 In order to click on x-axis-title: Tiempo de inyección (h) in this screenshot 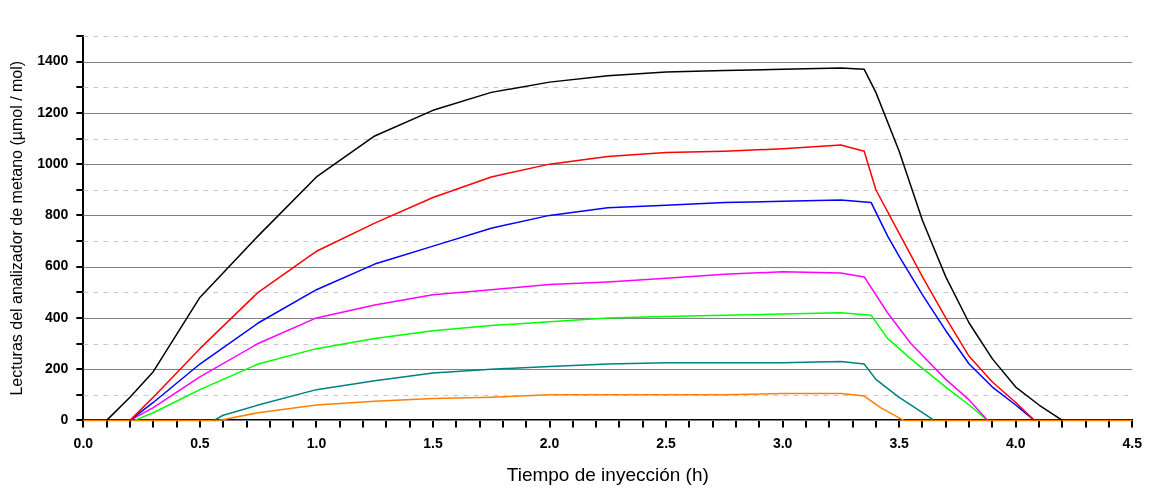, I will do `click(607, 474)`.